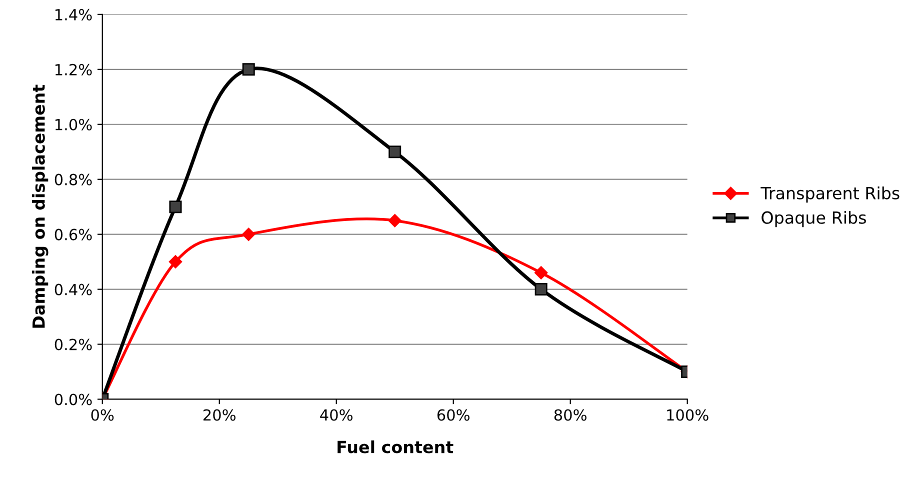 The image size is (914, 481). What do you see at coordinates (814, 219) in the screenshot?
I see `legend-label: Opaque Ribs` at bounding box center [814, 219].